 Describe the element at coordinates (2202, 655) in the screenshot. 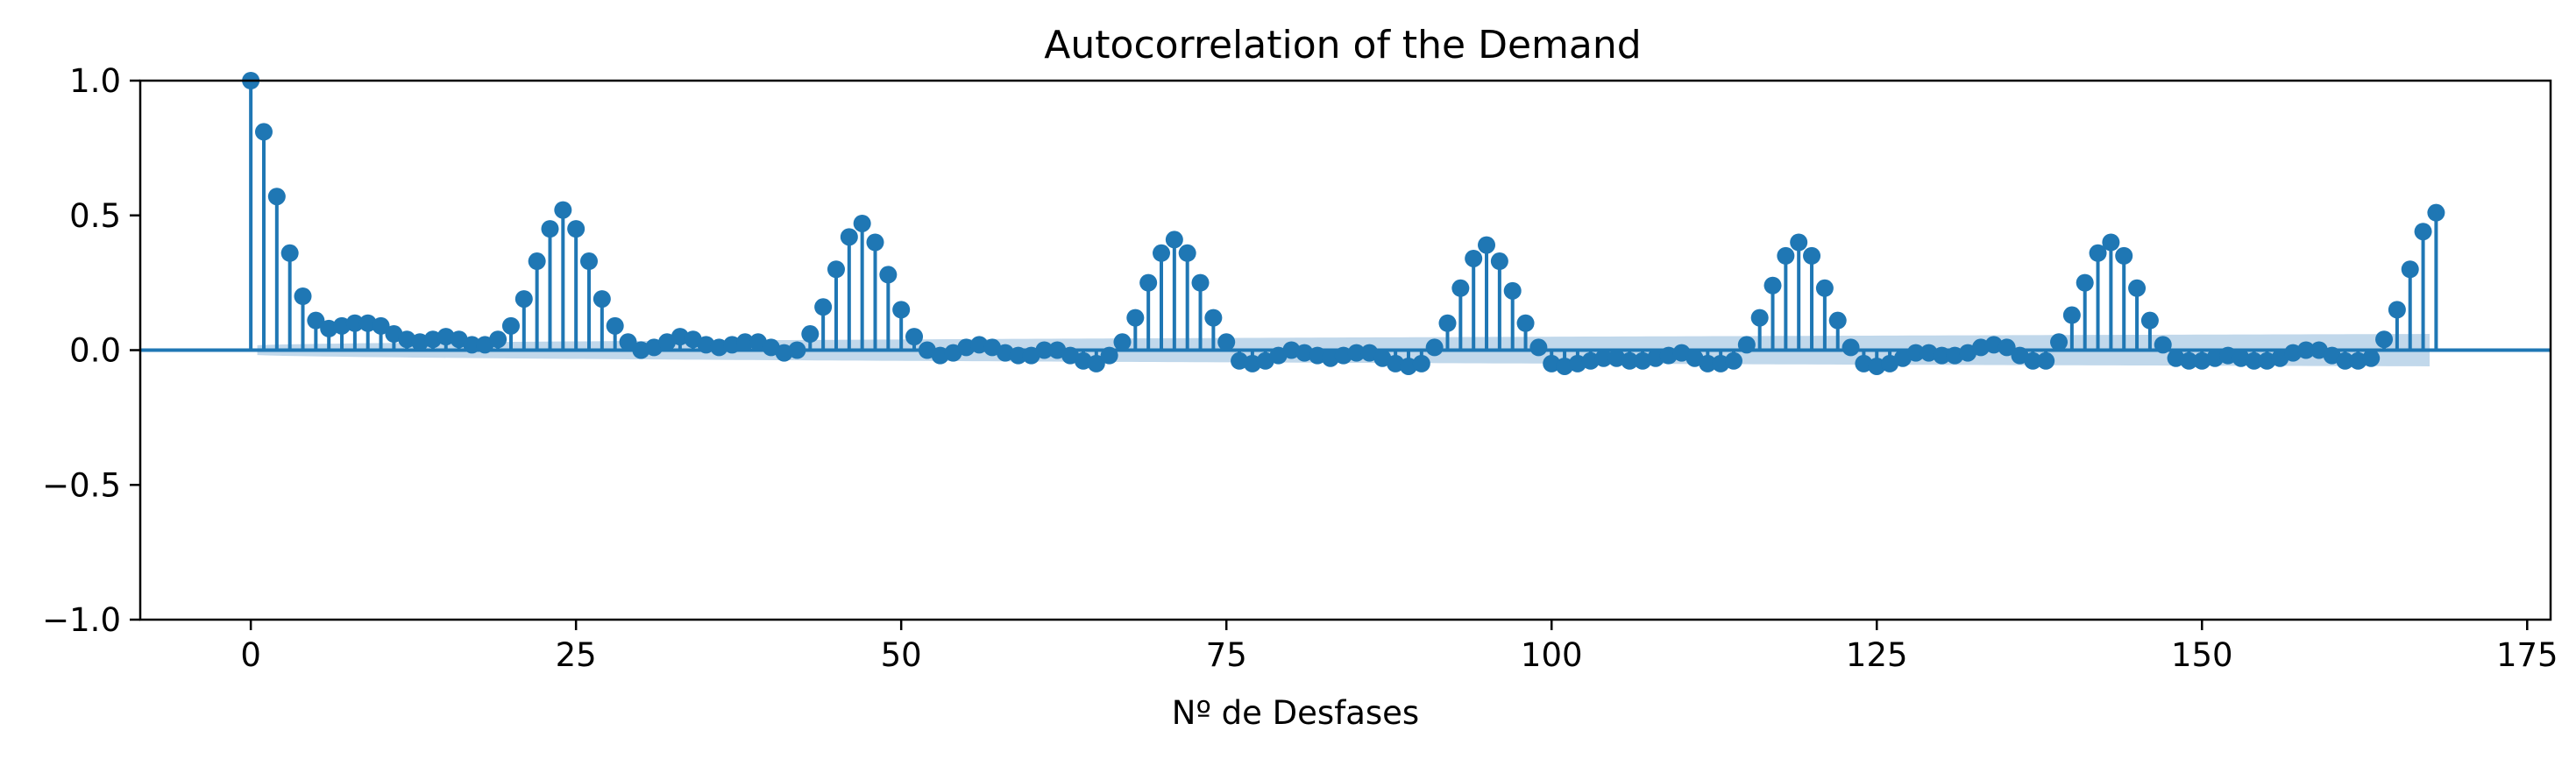

I see `x-tick-label: 150` at that location.